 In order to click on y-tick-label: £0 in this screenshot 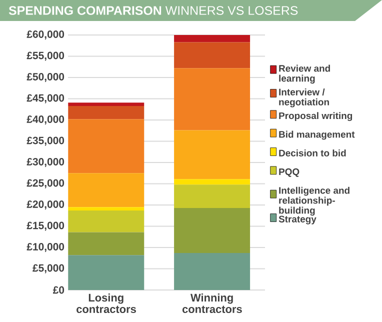, I will do `click(58, 290)`.